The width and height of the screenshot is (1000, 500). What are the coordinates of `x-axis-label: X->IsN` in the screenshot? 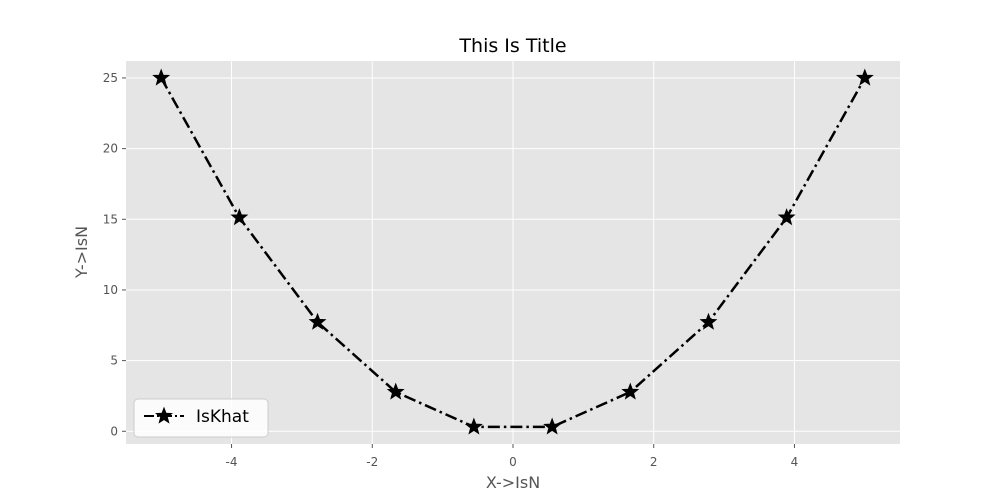 It's located at (513, 482).